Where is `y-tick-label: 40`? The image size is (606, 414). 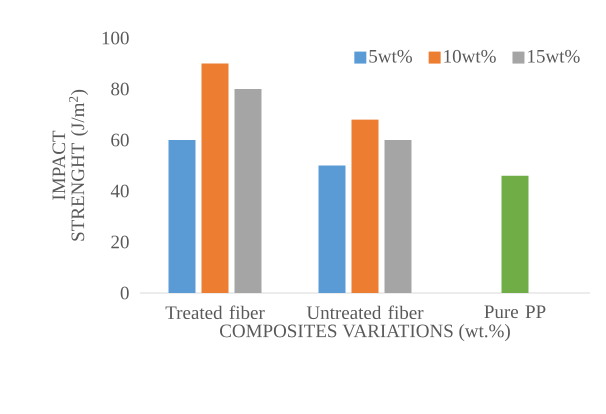 y-tick-label: 40 is located at coordinates (119, 191).